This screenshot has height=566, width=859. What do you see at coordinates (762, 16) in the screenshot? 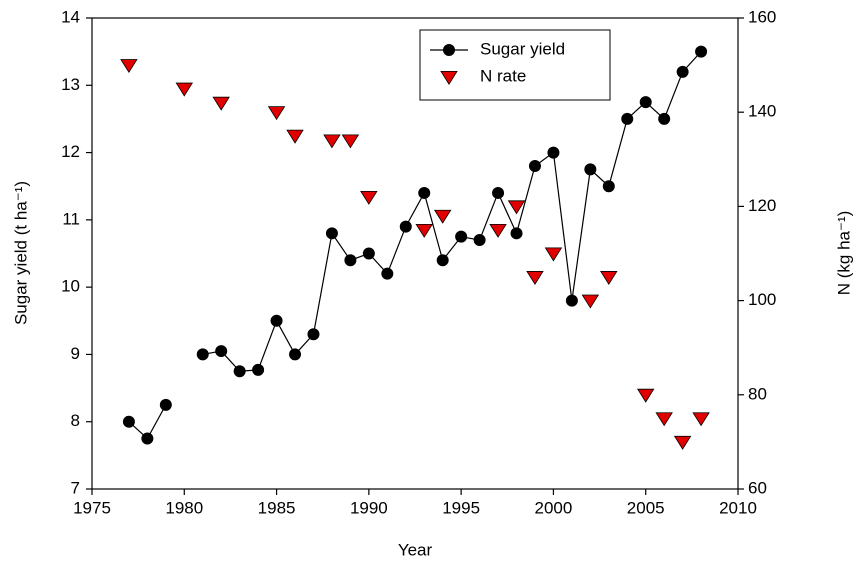
I see `y2-tick-label: 160` at bounding box center [762, 16].